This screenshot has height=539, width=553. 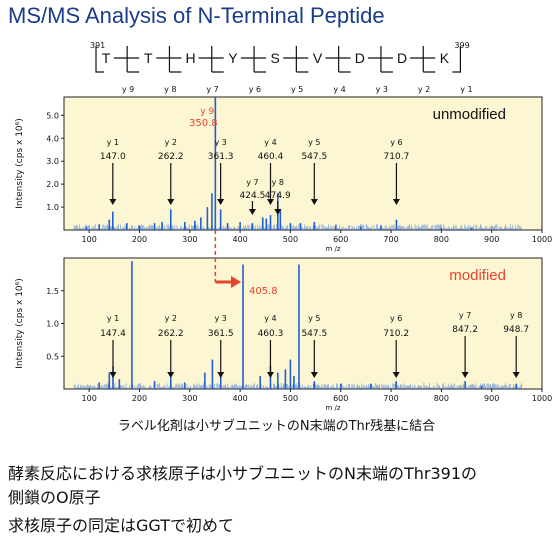 I want to click on y-ion-label-6: y 3, so click(x=382, y=89).